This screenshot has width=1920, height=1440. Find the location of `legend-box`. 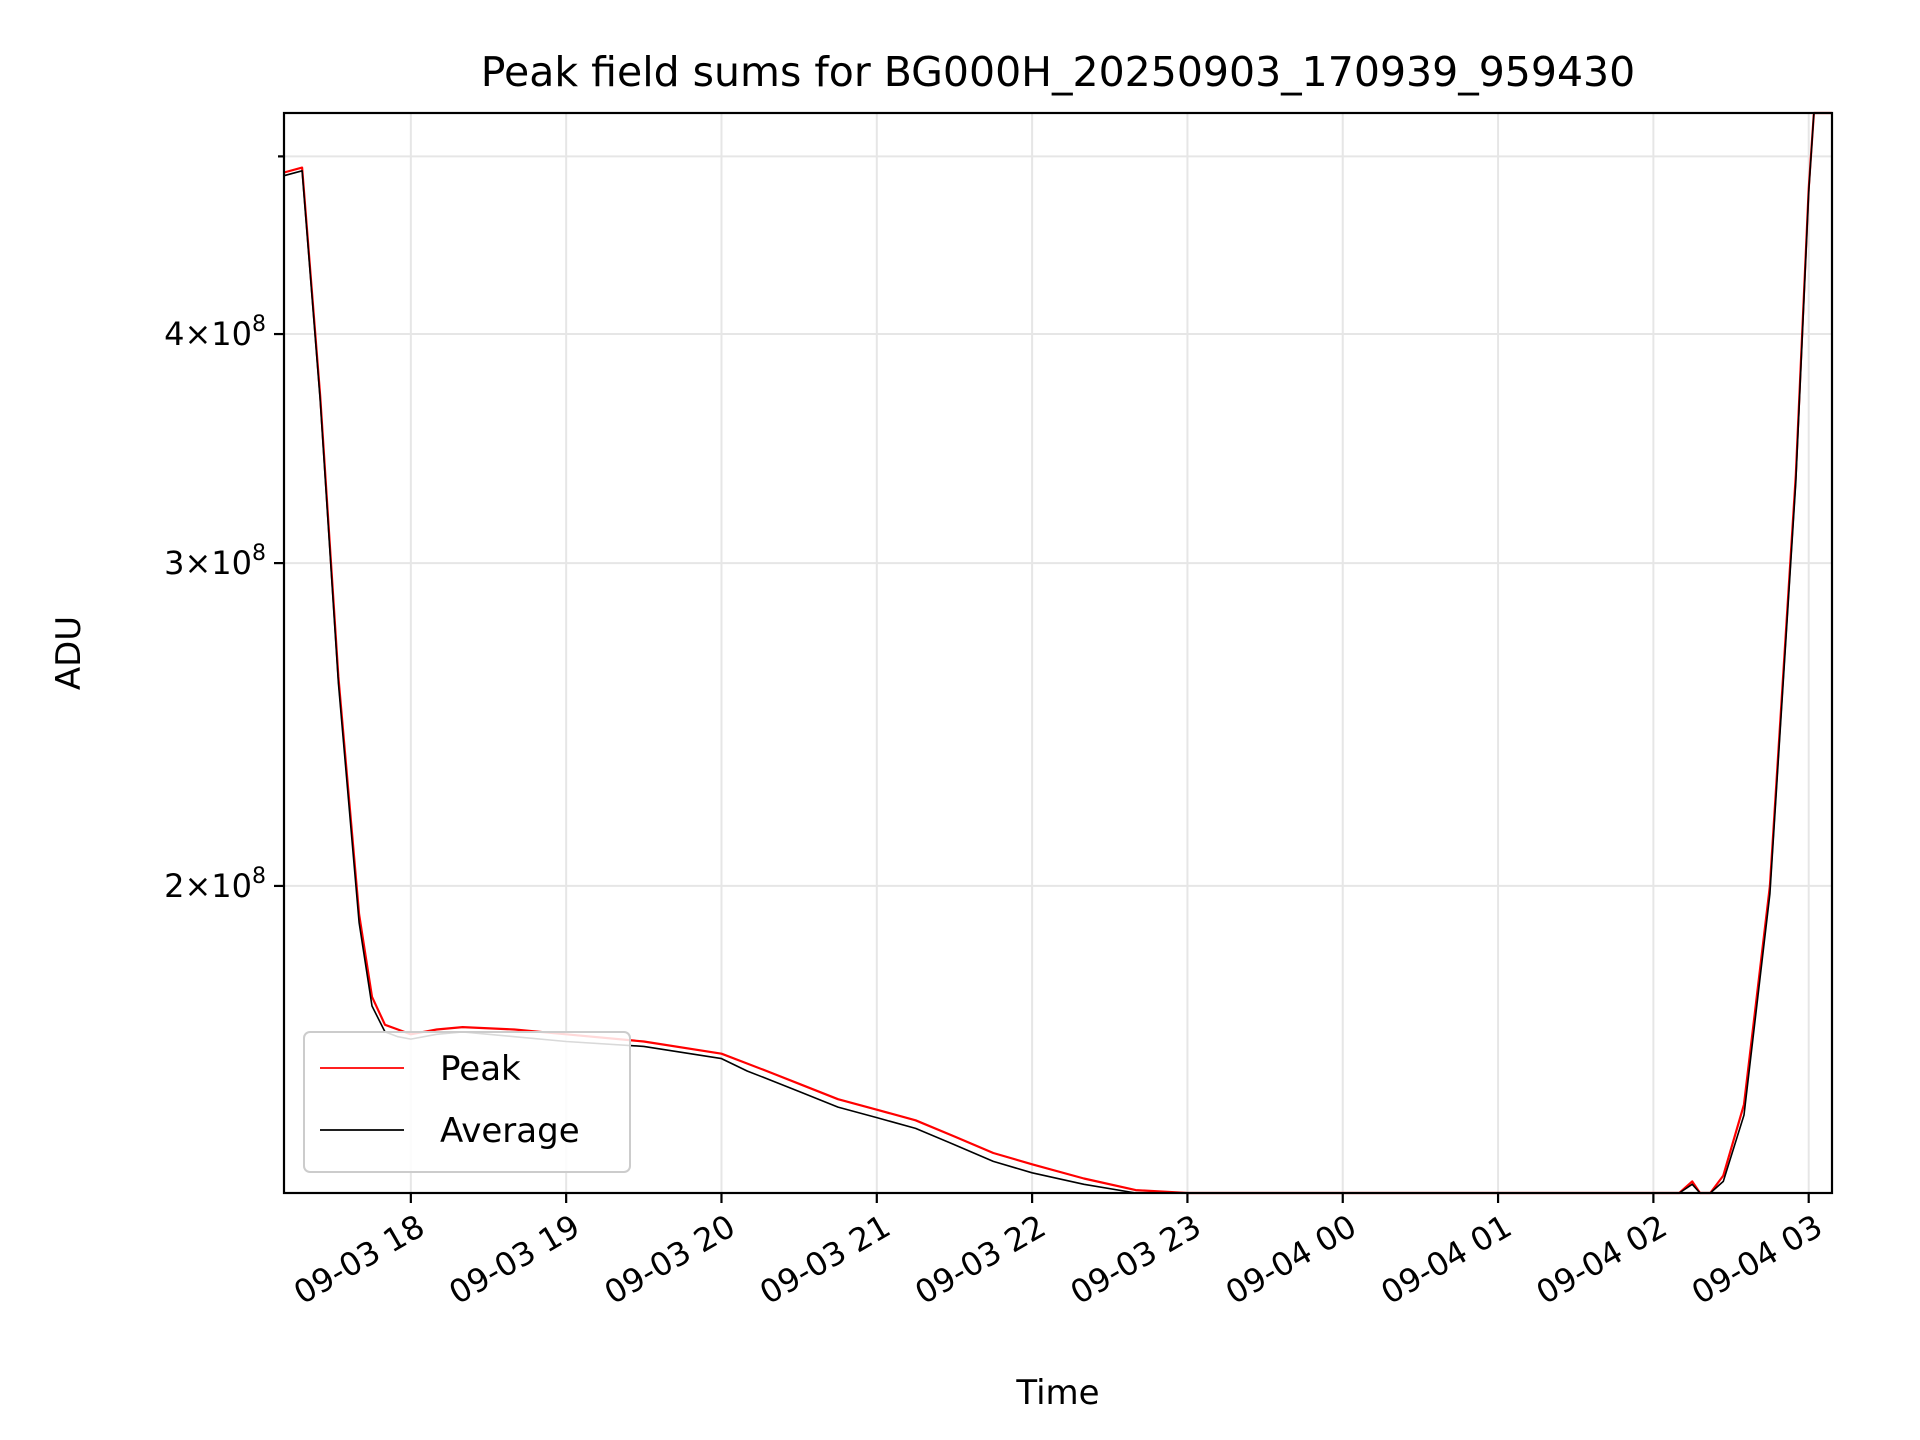

legend-box is located at coordinates (467, 1102).